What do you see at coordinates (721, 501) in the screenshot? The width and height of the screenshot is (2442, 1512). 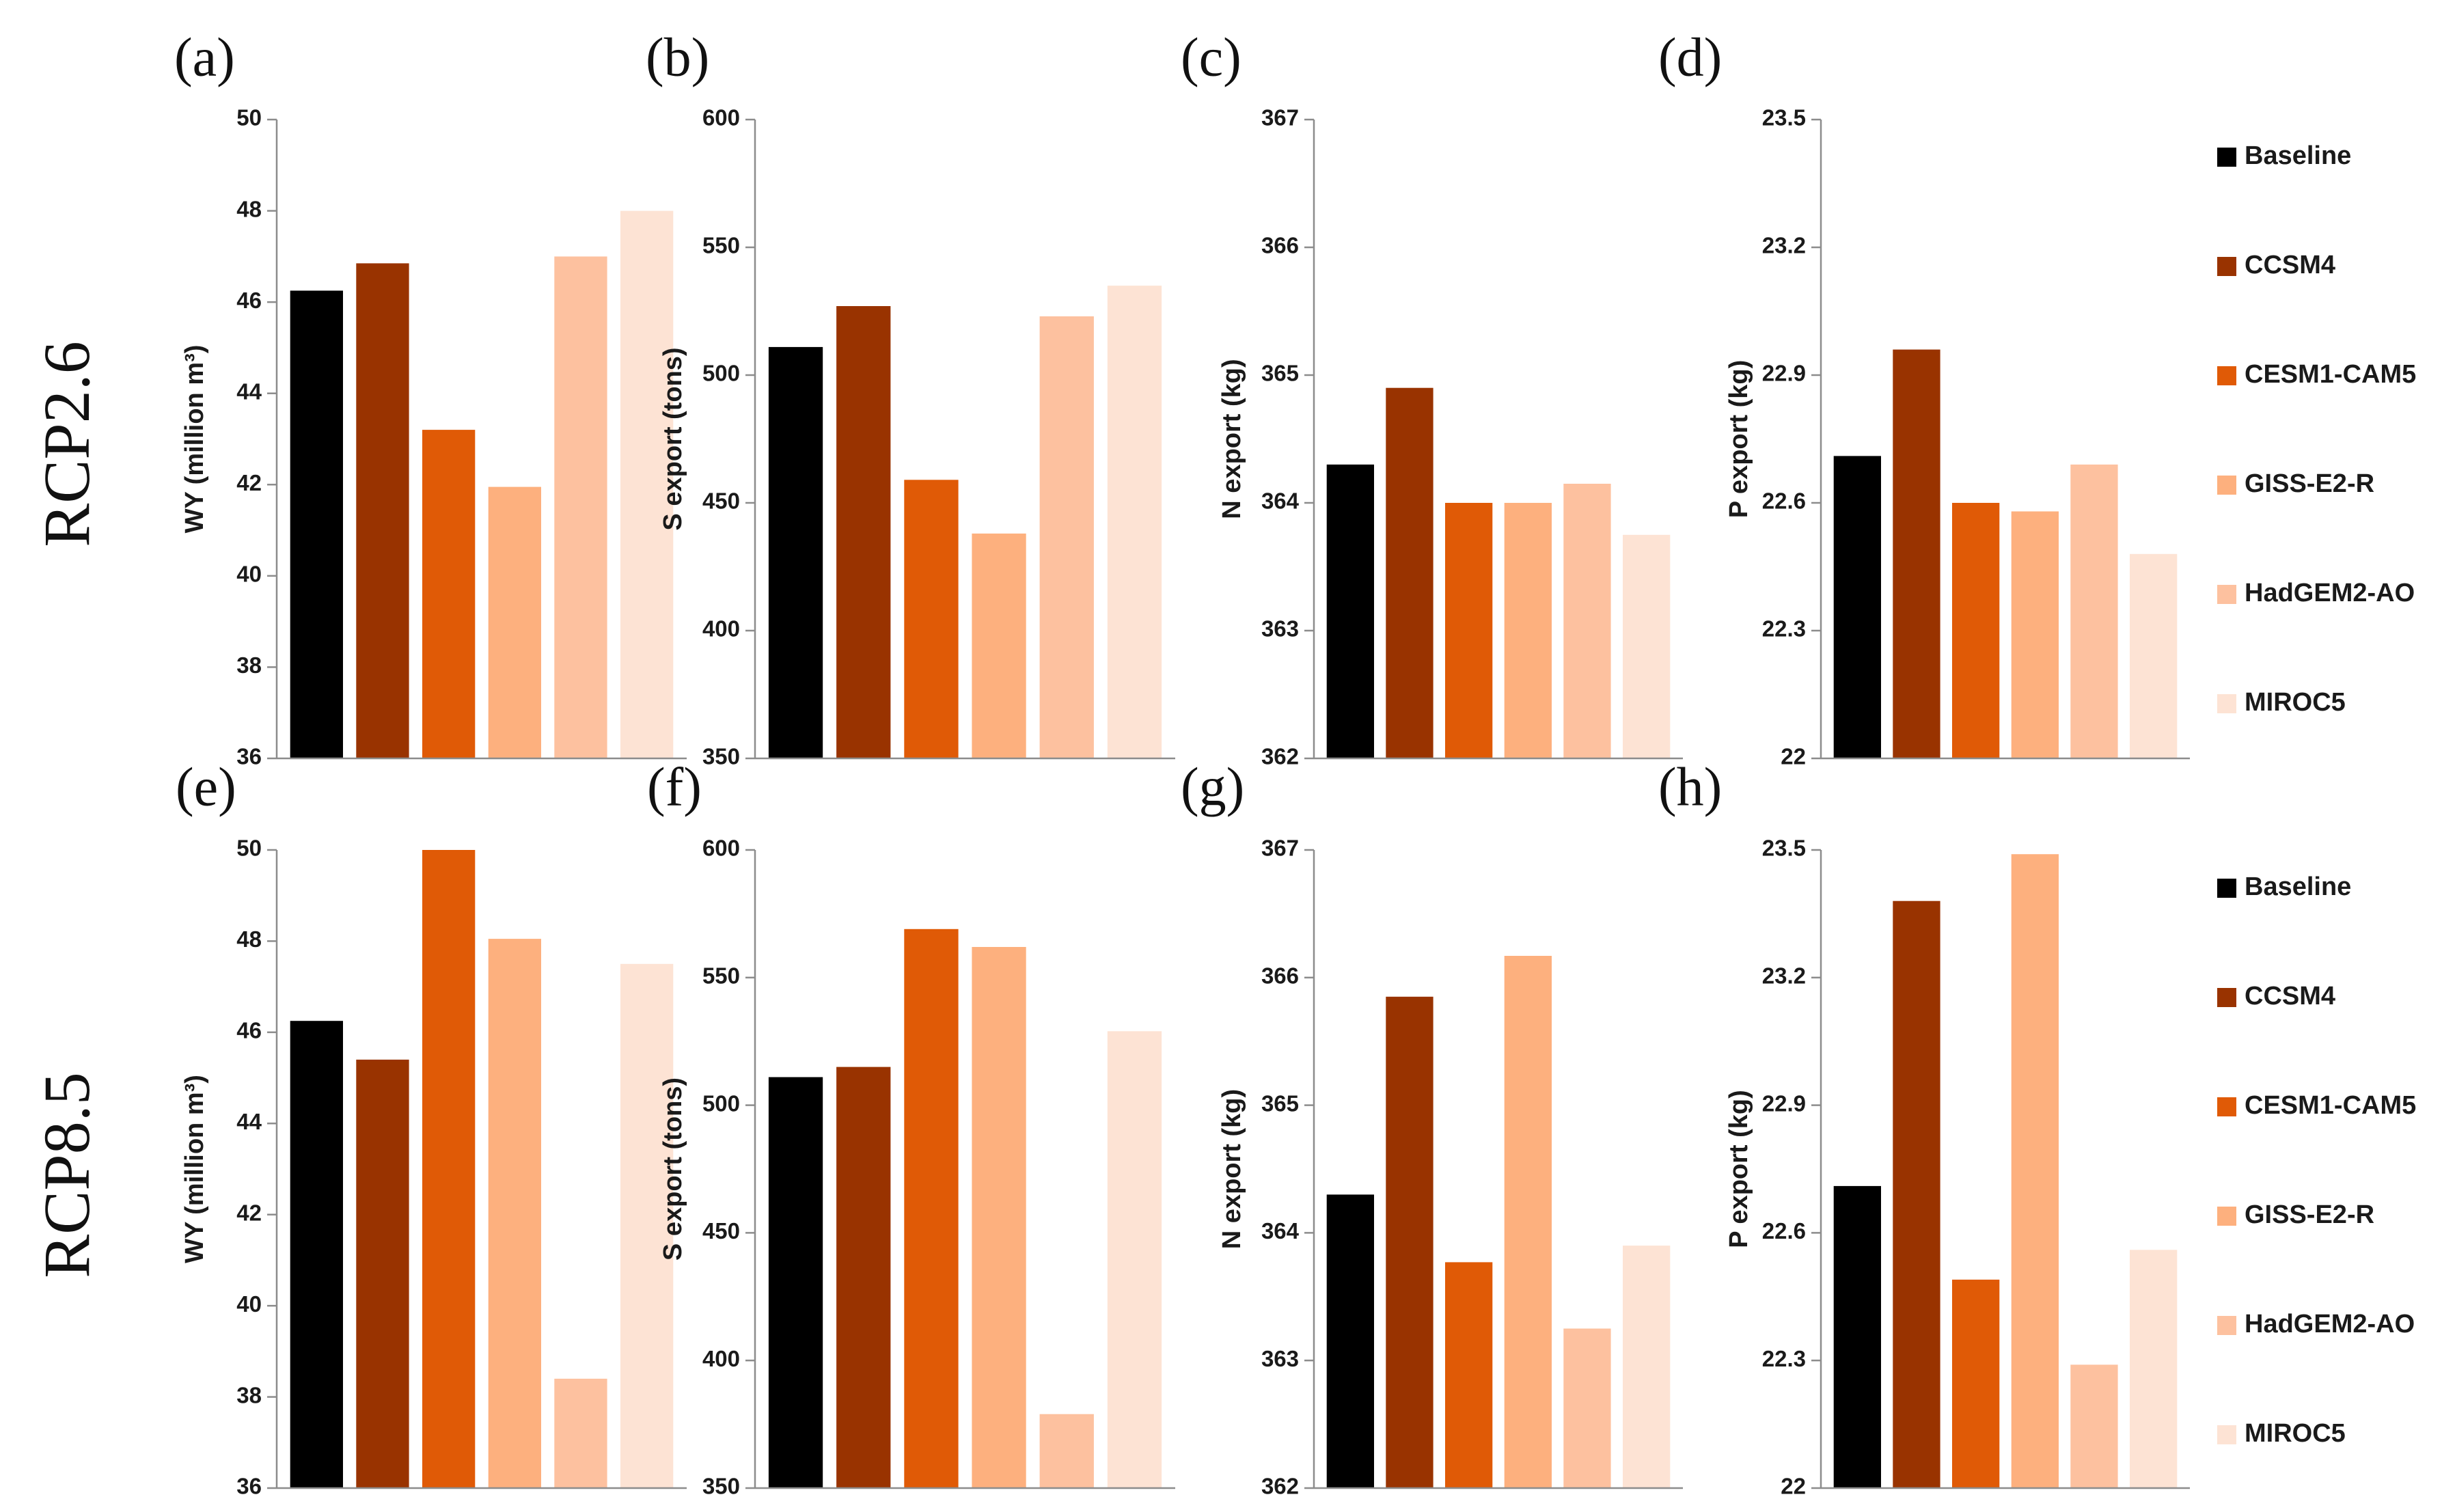 I see `y-tick-label: 450` at bounding box center [721, 501].